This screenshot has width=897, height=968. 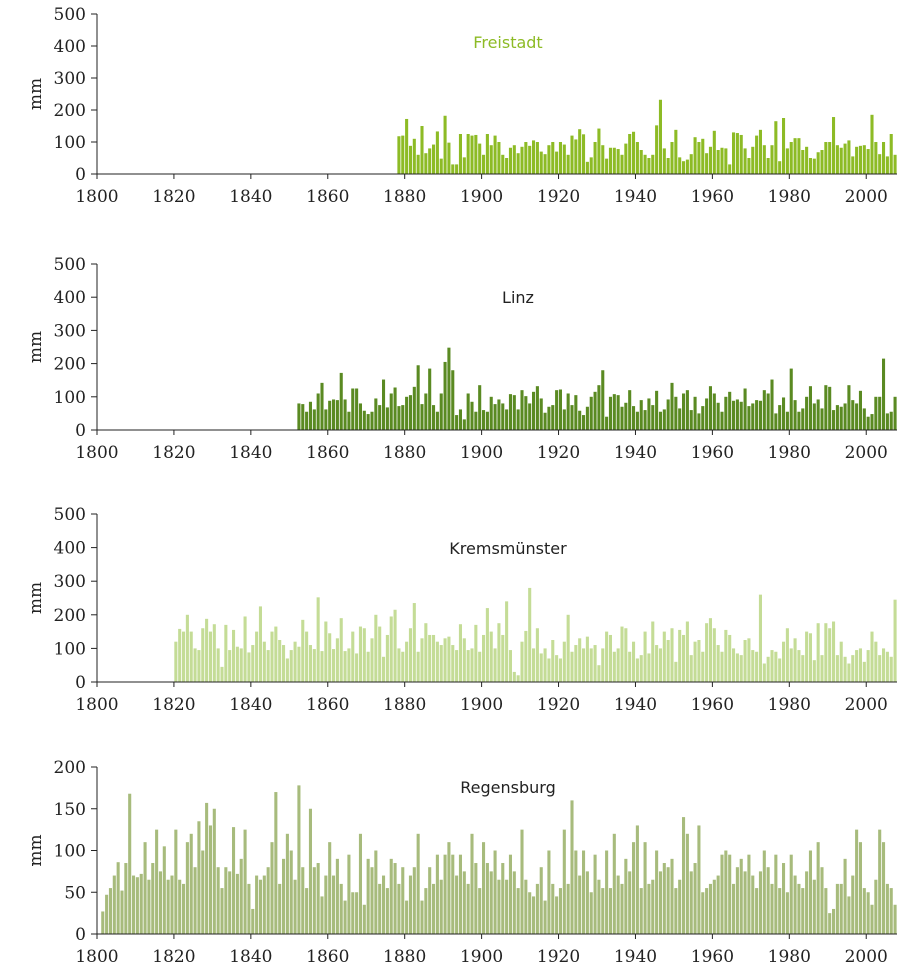 What do you see at coordinates (866, 957) in the screenshot?
I see `x-tick-label: 2000` at bounding box center [866, 957].